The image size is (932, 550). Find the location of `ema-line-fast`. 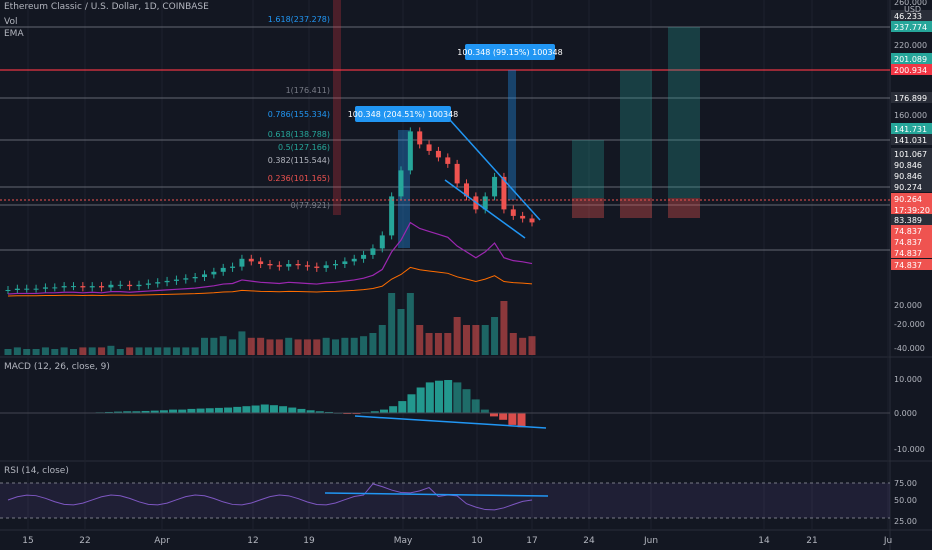

ema-line-fast is located at coordinates (270, 258).